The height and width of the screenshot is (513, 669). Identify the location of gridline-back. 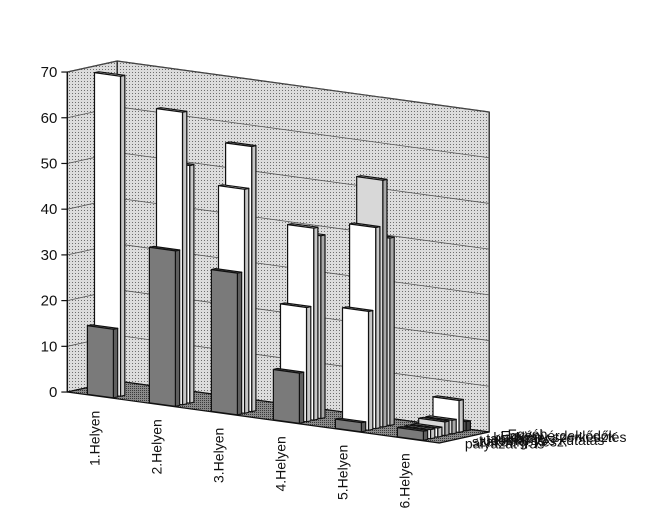
(303, 86).